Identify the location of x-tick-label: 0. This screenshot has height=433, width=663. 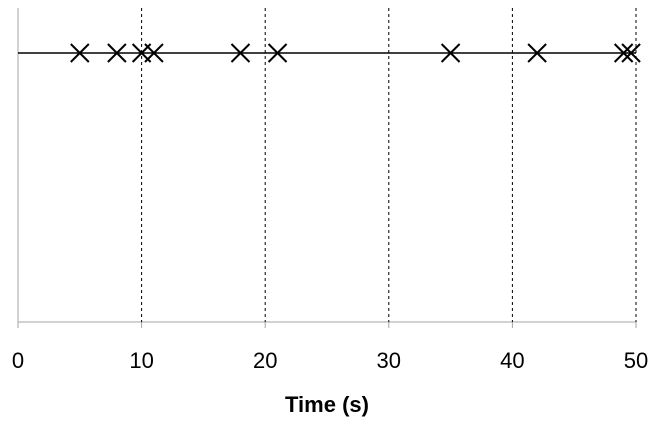
(18, 360).